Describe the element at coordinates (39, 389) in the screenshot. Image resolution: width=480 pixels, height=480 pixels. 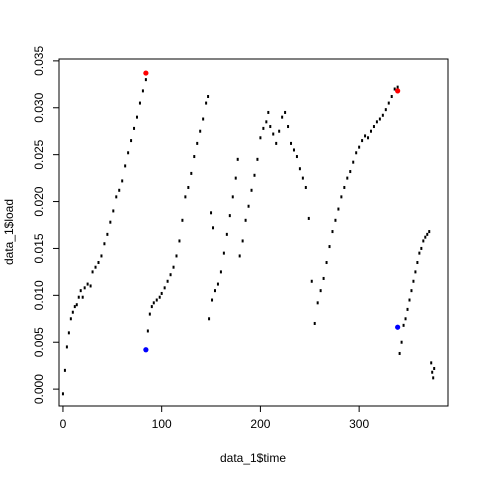
I see `y-tick-label: 0.000` at that location.